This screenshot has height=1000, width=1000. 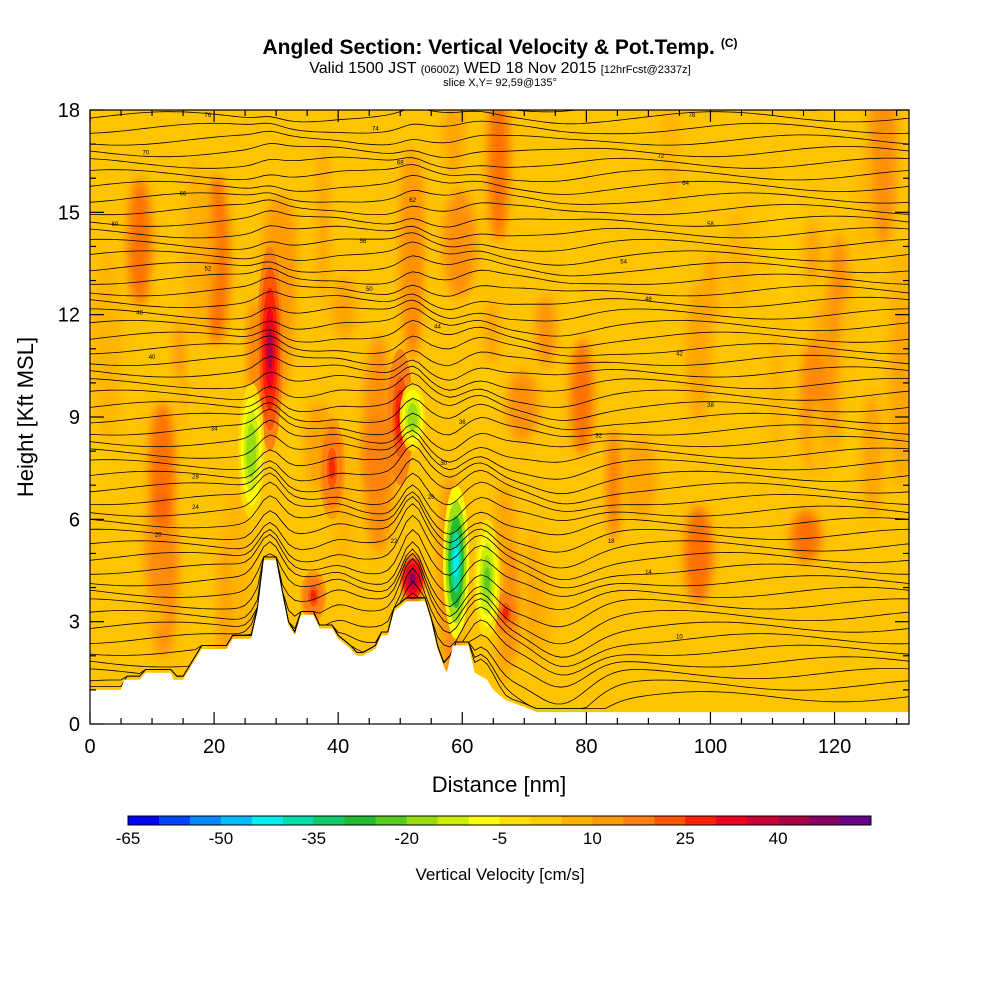 I want to click on colorbar-frame, so click(x=499, y=820).